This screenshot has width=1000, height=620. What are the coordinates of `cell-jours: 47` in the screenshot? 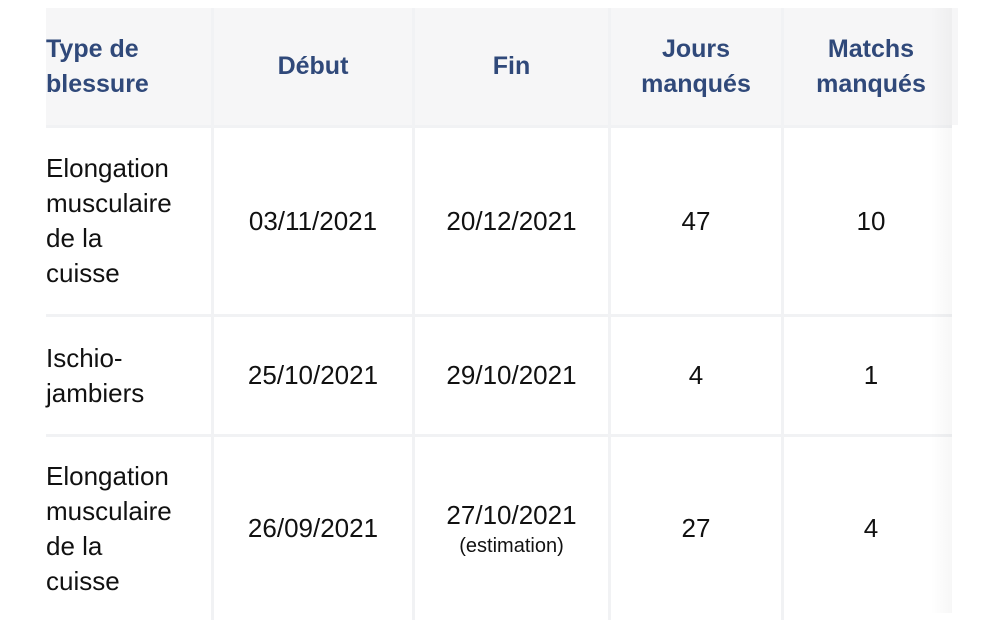 It's located at (696, 221).